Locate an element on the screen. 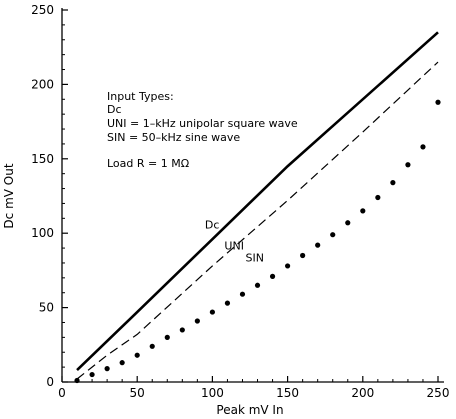 The image size is (456, 419). x-tick-label: 50 is located at coordinates (137, 393).